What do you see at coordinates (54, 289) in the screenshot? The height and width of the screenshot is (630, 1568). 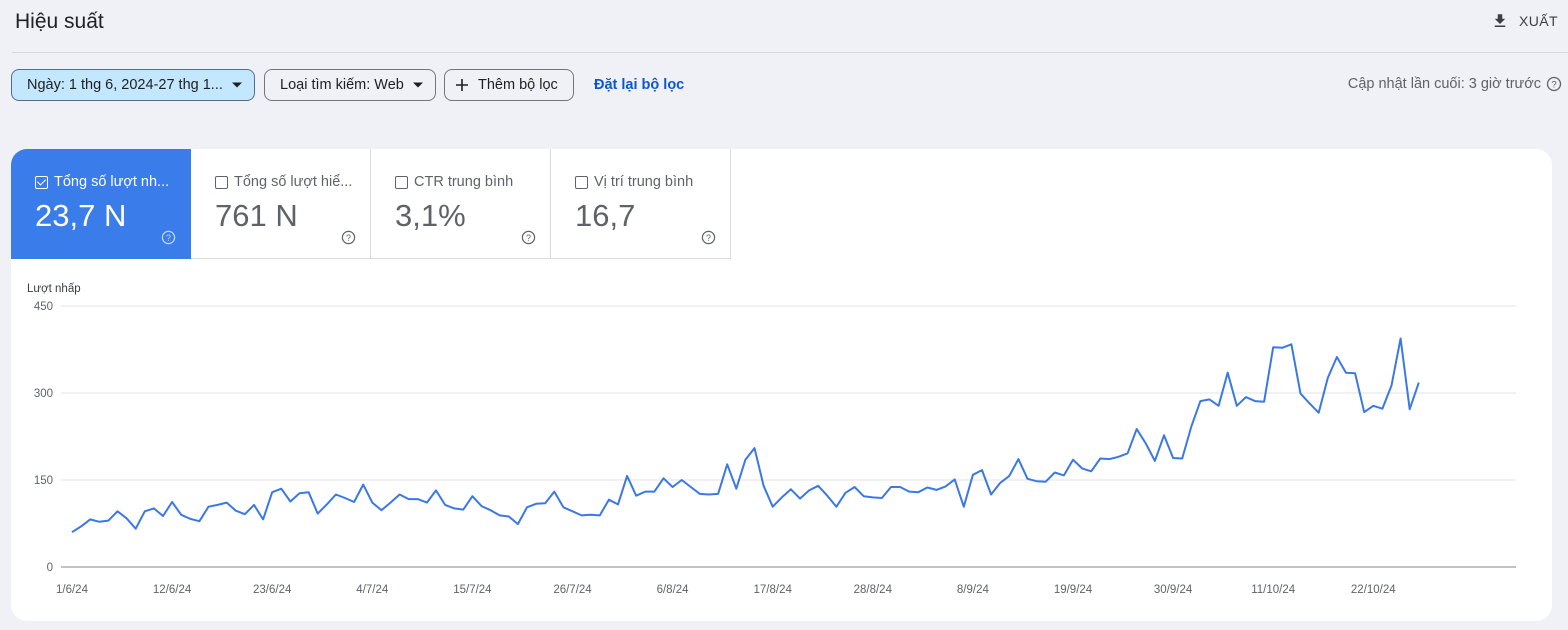 I see `chart-y-axis-label: Lượt nhấp` at bounding box center [54, 289].